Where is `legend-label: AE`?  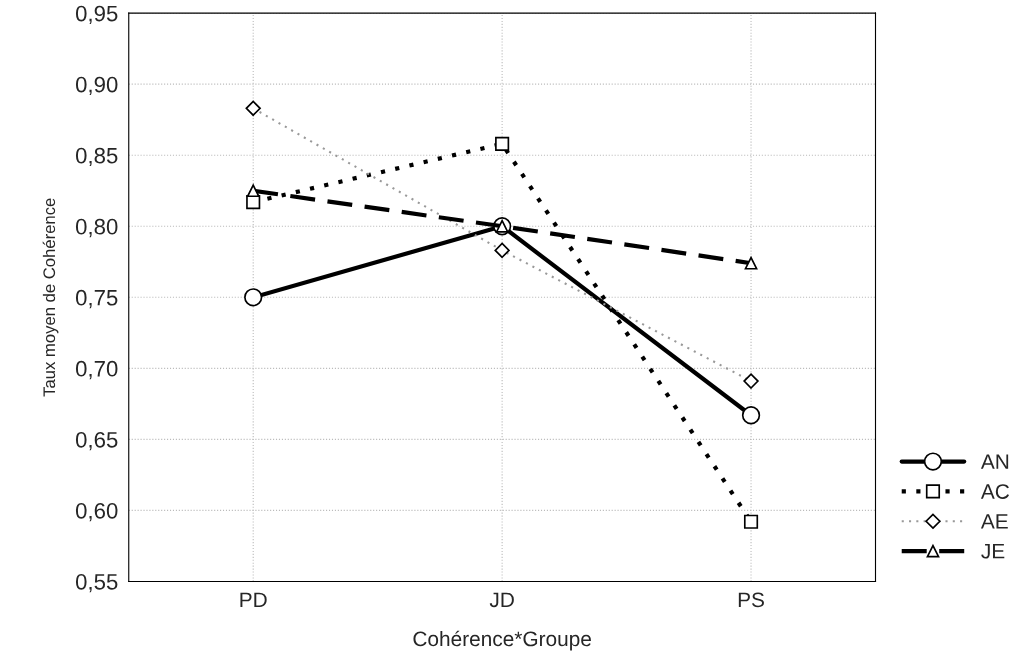 legend-label: AE is located at coordinates (994, 521).